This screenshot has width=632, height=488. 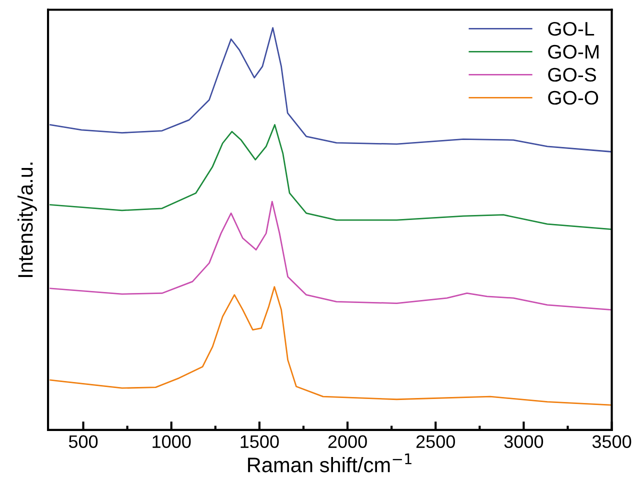 What do you see at coordinates (573, 97) in the screenshot?
I see `legend-label: GO-O` at bounding box center [573, 97].